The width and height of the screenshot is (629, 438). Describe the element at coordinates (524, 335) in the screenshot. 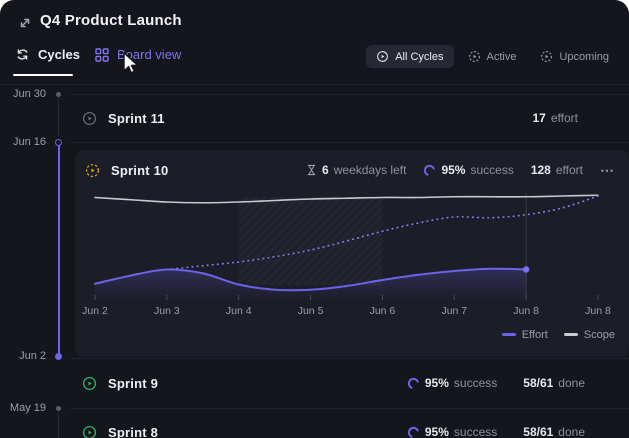

I see `legend-effort: Effort` at that location.